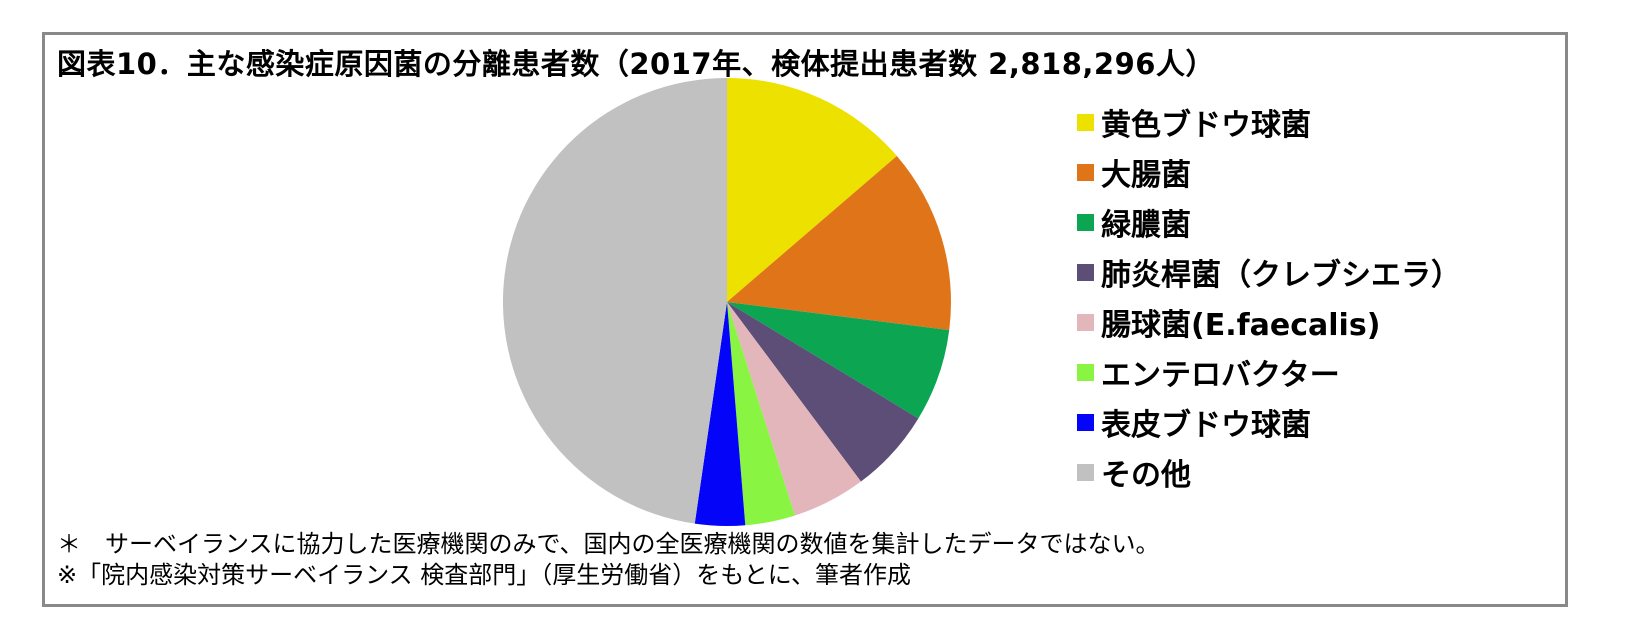  I want to click on legend-item: 大腸菌, so click(1269, 172).